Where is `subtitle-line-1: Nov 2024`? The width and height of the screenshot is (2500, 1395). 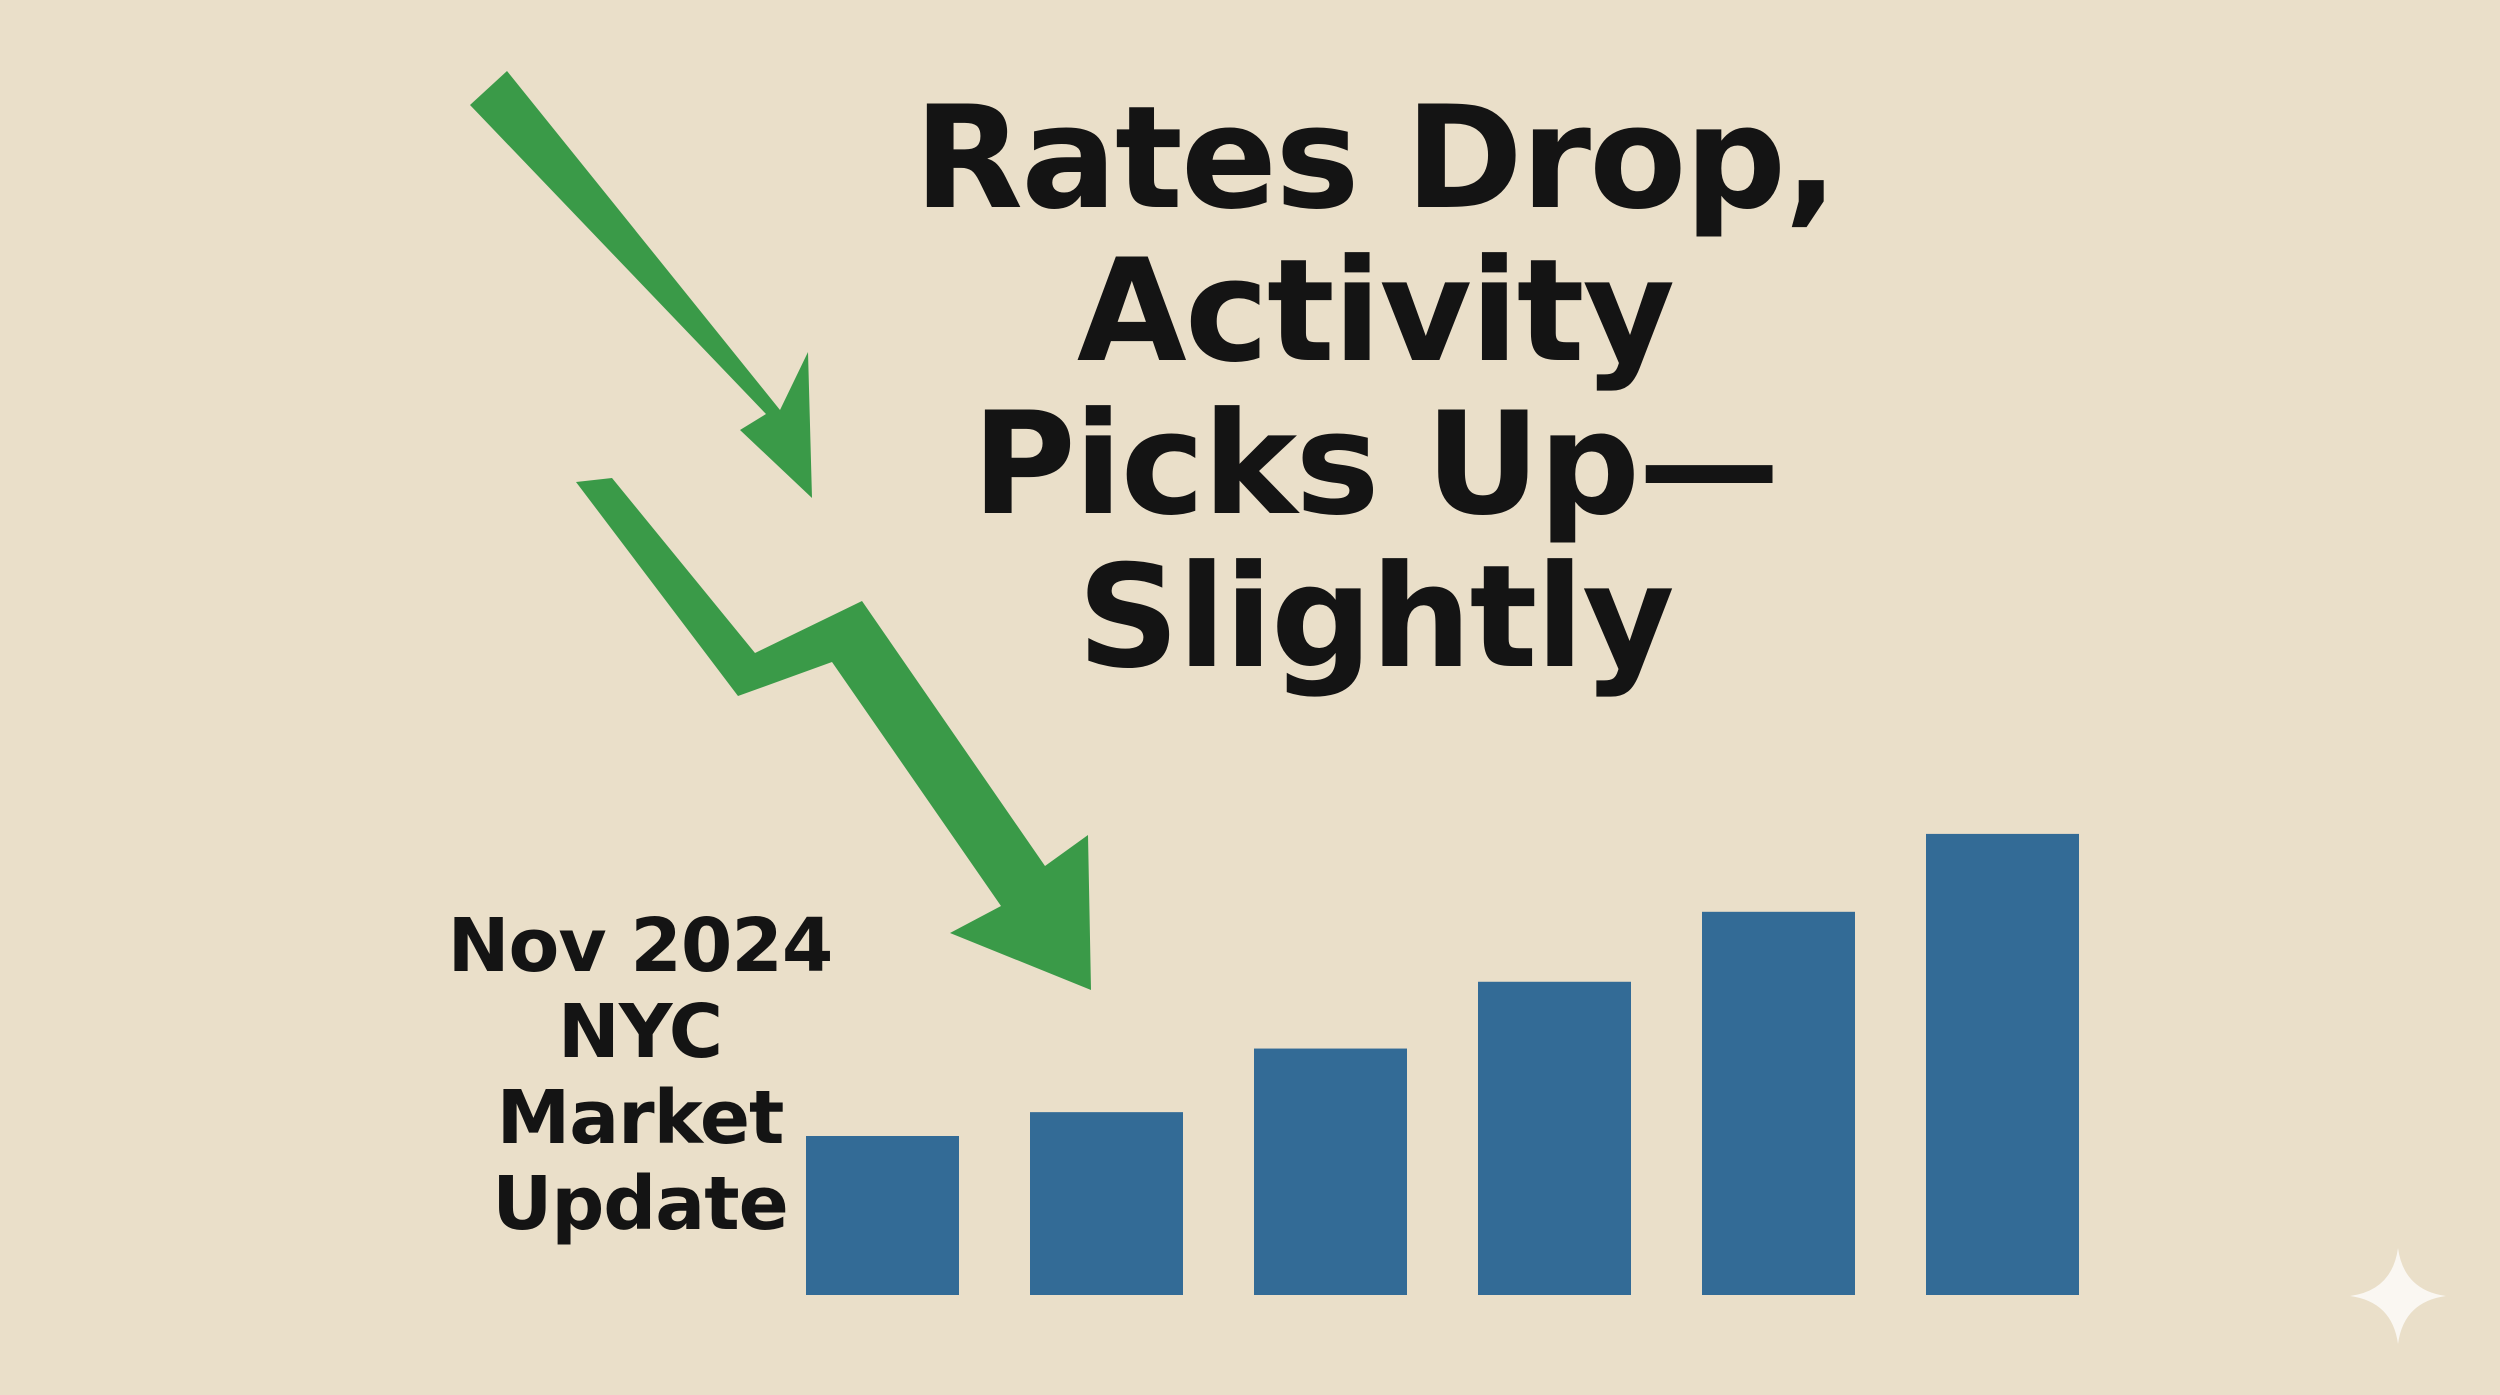
subtitle-line-1: Nov 2024 is located at coordinates (640, 946).